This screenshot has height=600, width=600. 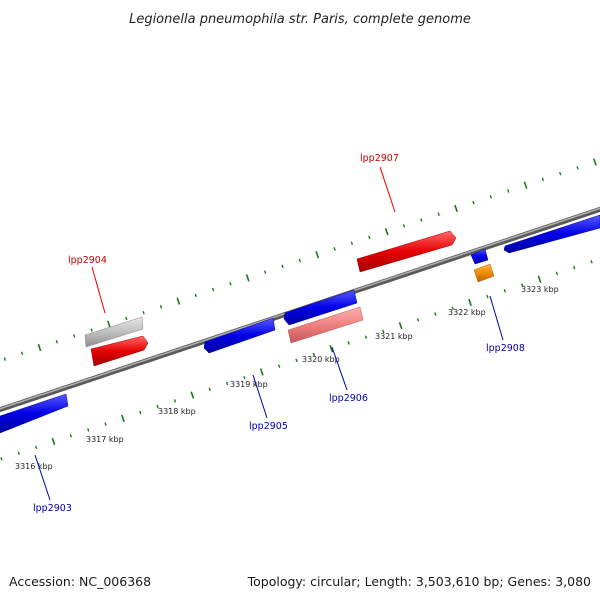 I want to click on gene-label-lpp2907: lpp2907, so click(x=379, y=158).